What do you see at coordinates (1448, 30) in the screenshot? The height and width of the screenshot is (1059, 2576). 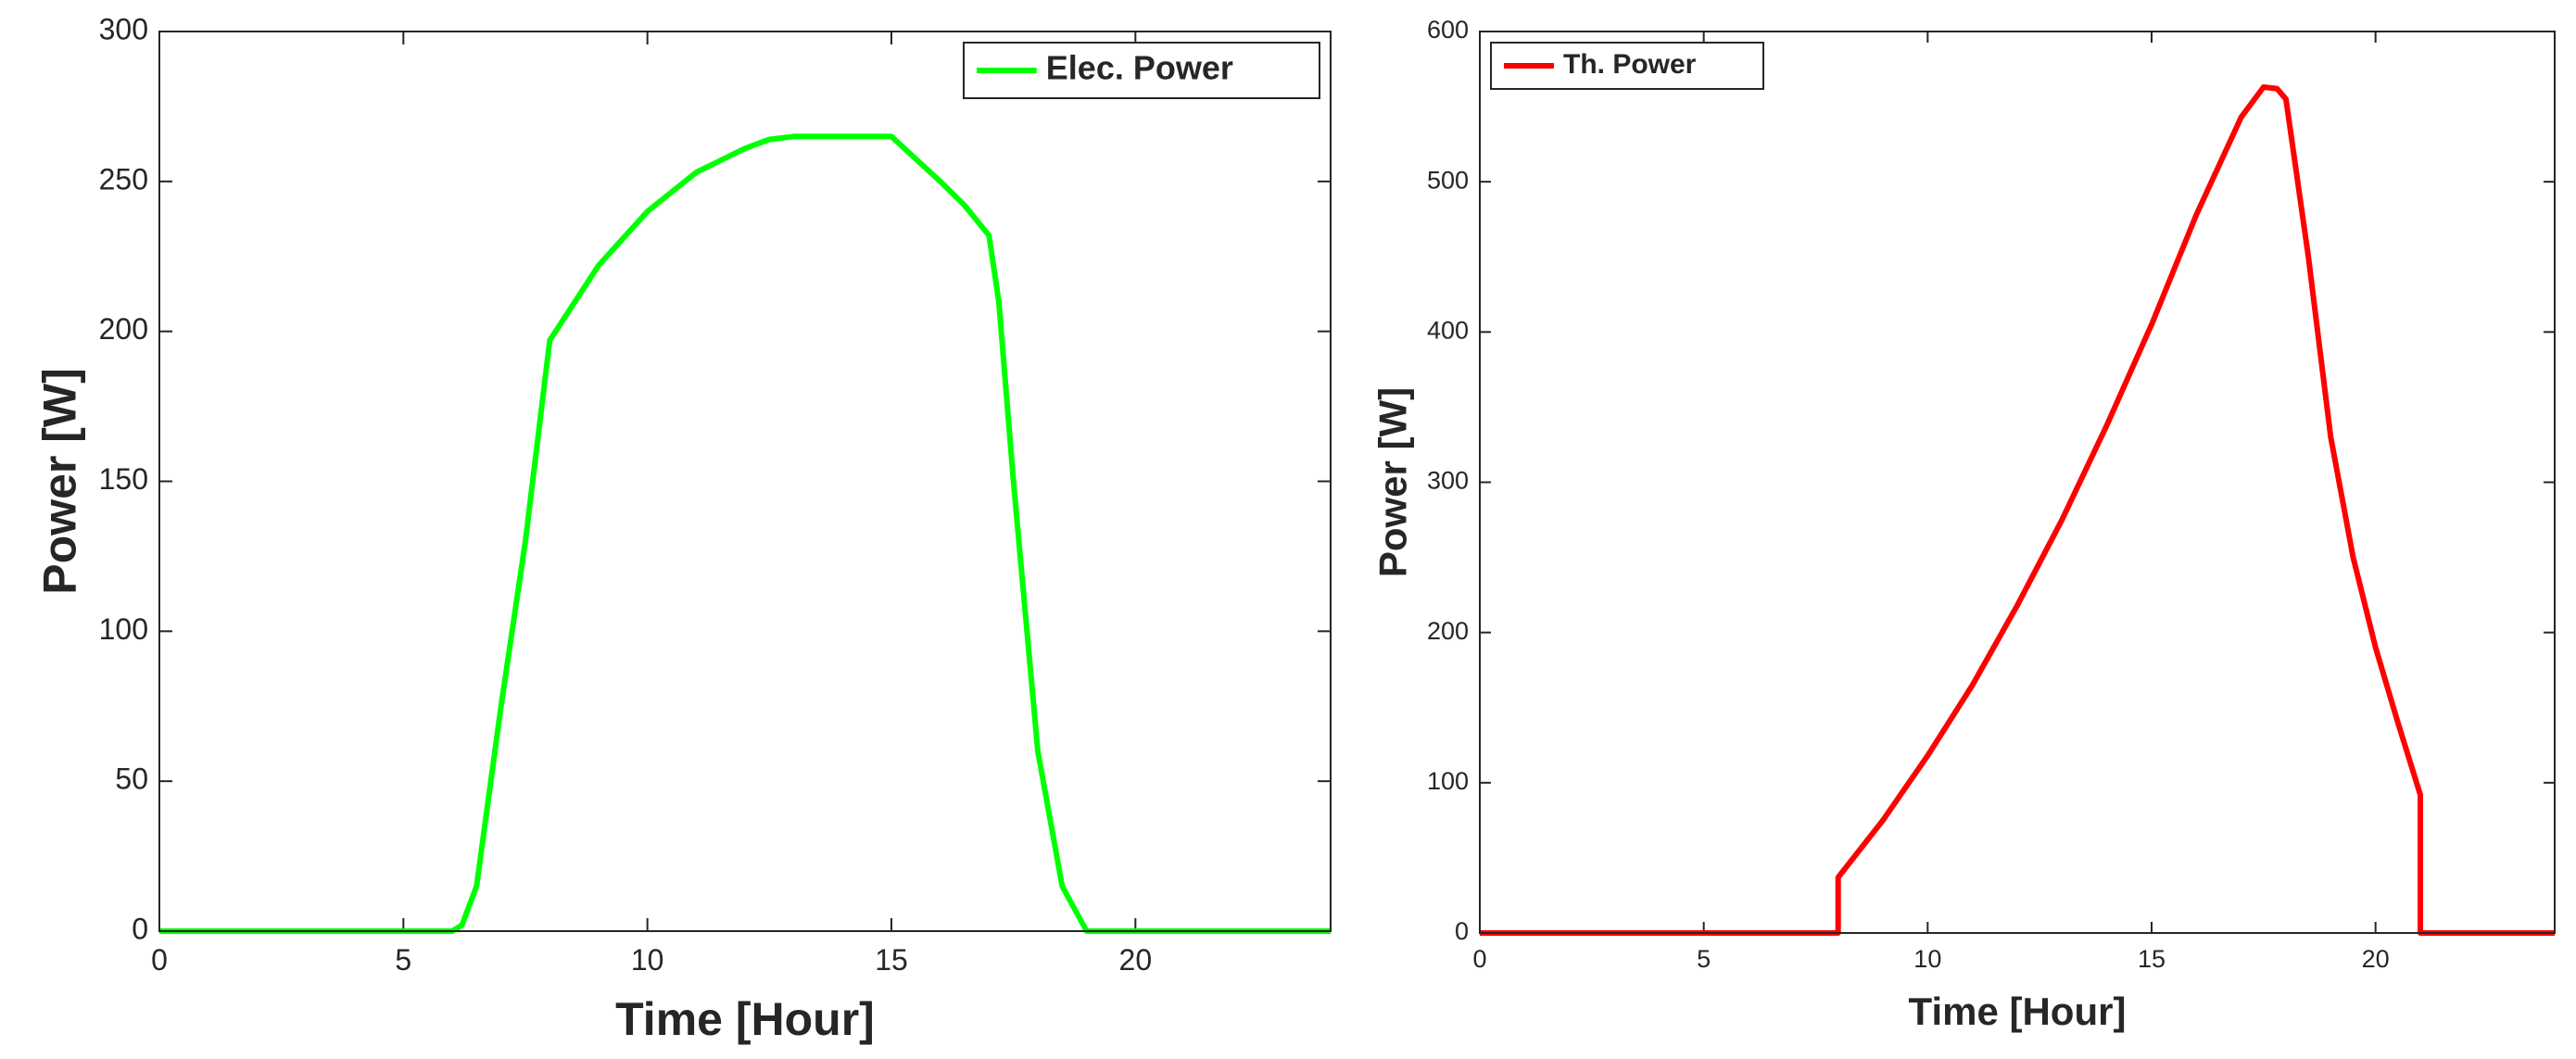 I see `y-tick-label: 600` at bounding box center [1448, 30].